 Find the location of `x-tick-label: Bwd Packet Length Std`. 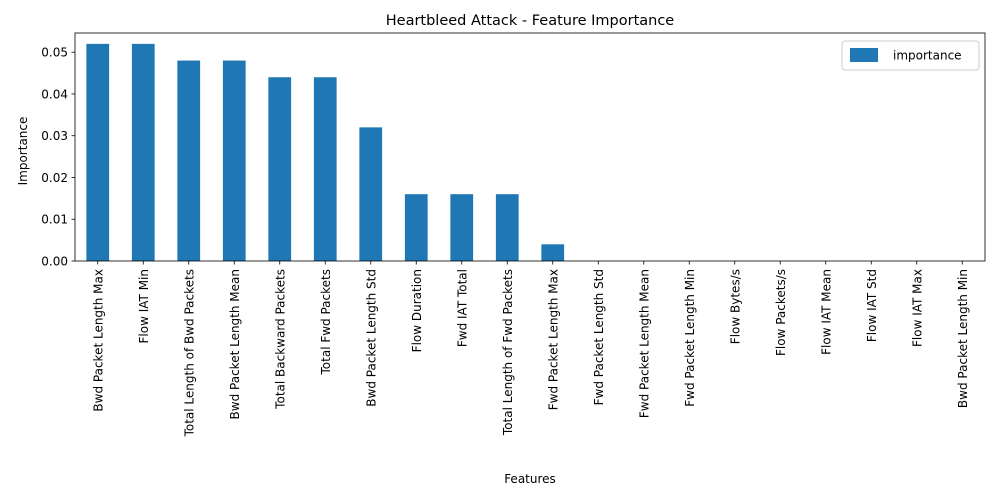

x-tick-label: Bwd Packet Length Std is located at coordinates (371, 338).